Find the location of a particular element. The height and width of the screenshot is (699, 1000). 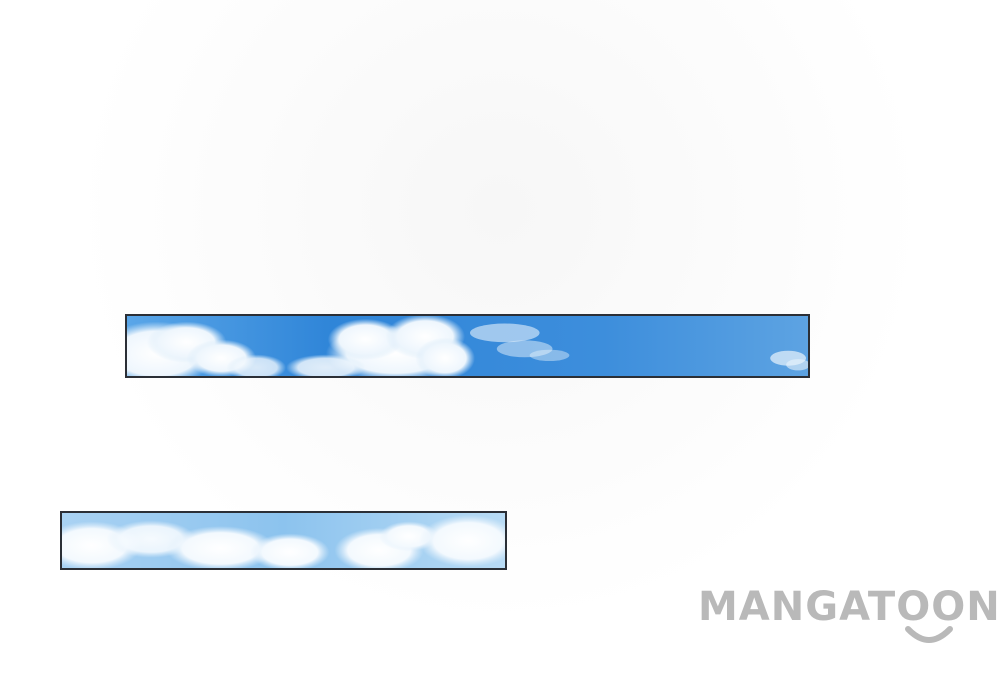

sky-panel-bottom is located at coordinates (283, 540).